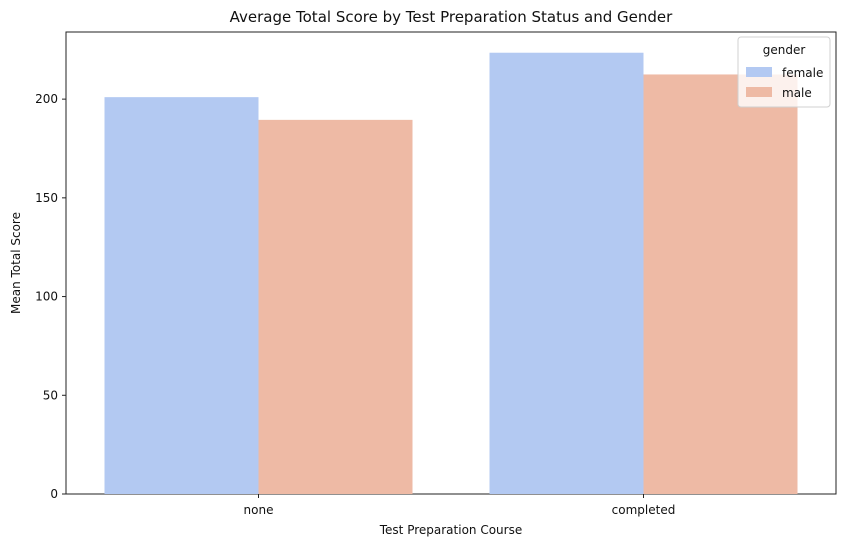 This screenshot has height=547, width=850. What do you see at coordinates (802, 73) in the screenshot?
I see `legend-label-female: female` at bounding box center [802, 73].